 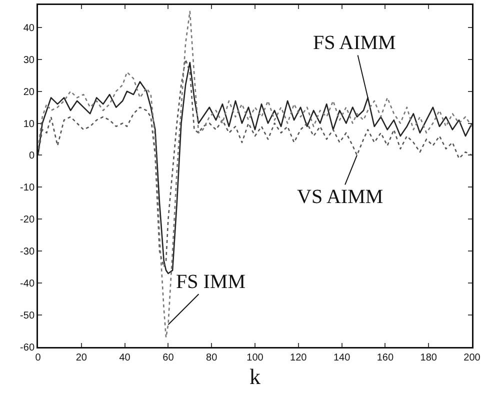 What do you see at coordinates (342, 358) in the screenshot?
I see `x-tick-label: 140` at bounding box center [342, 358].